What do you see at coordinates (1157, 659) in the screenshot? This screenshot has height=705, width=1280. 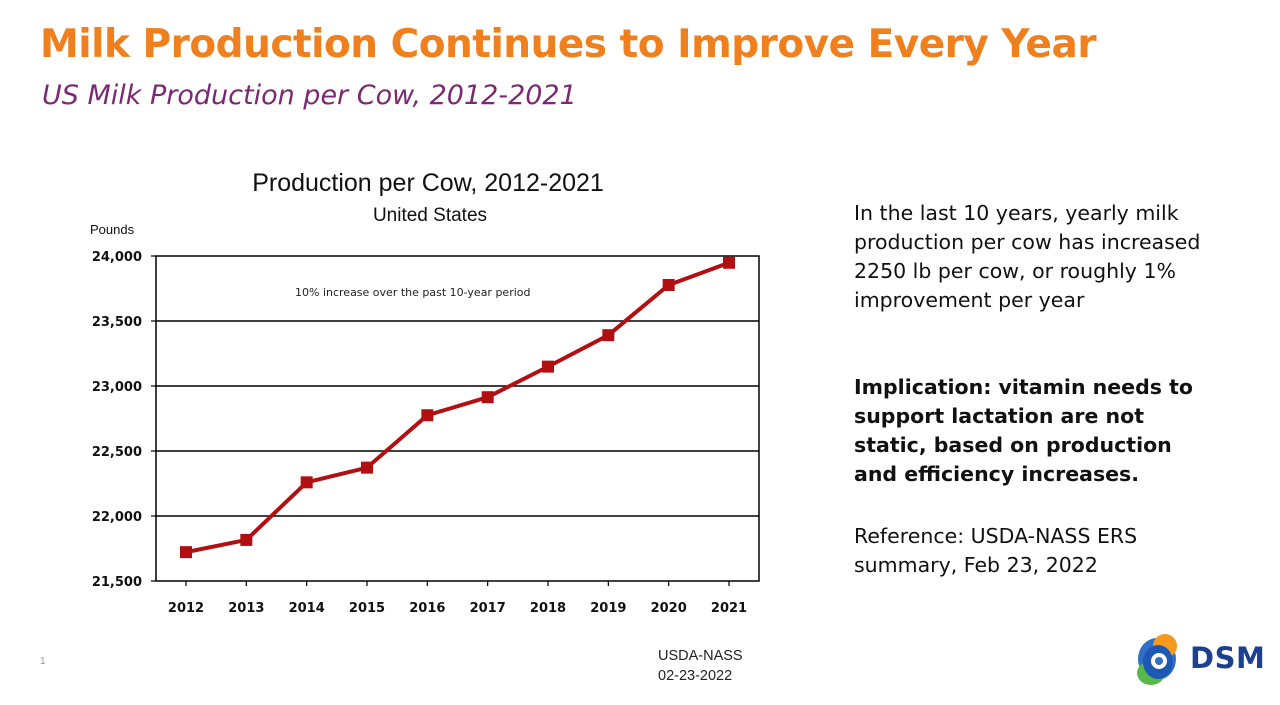 I see `dsm-logo-icon` at bounding box center [1157, 659].